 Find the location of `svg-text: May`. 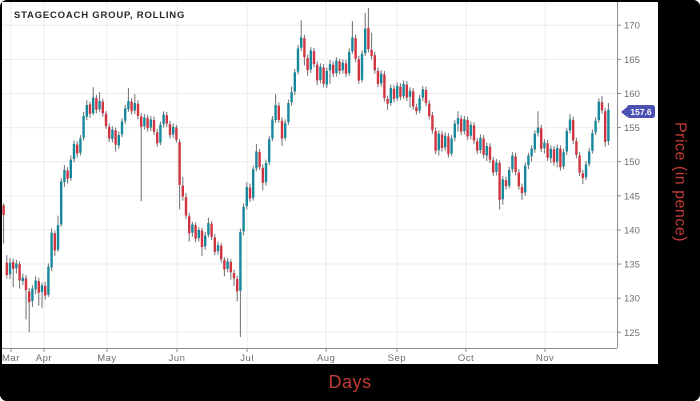

svg-text: May is located at coordinates (106, 358).